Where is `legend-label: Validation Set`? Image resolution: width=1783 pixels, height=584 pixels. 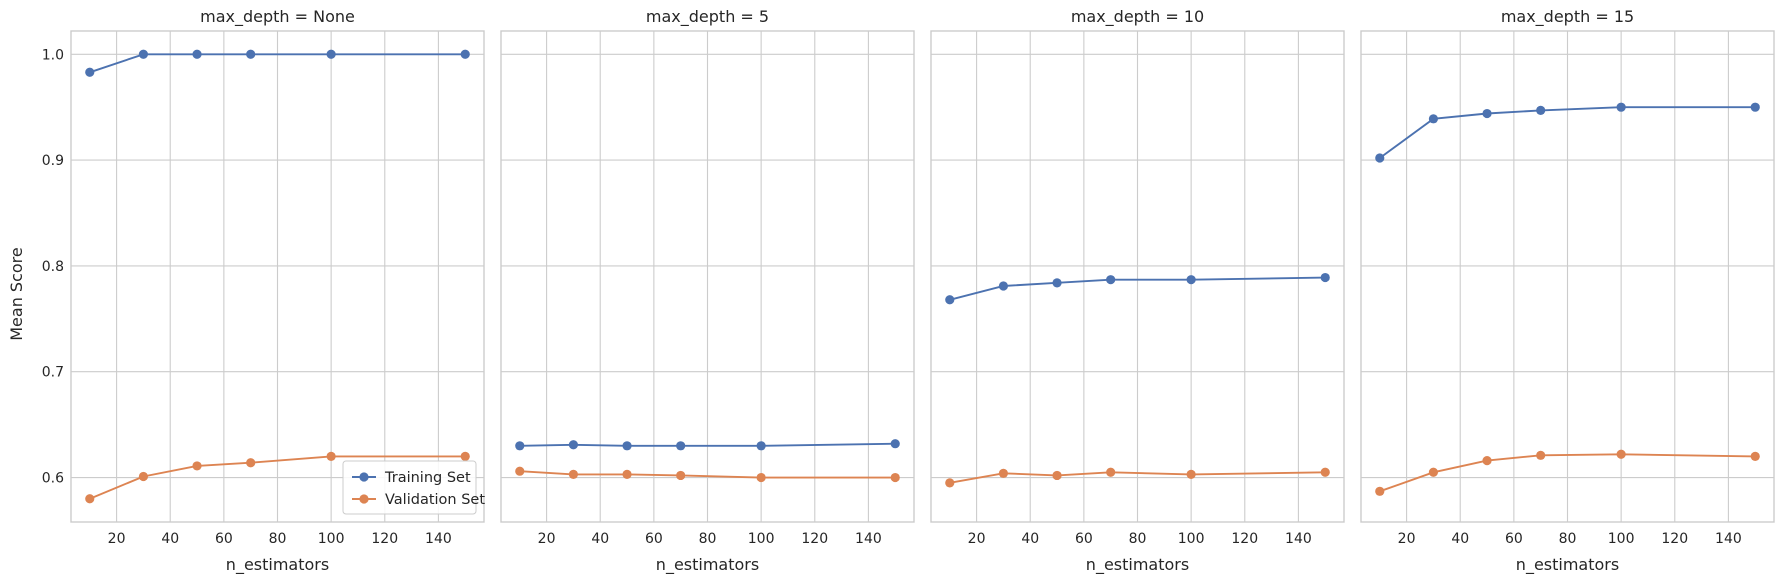
legend-label: Validation Set is located at coordinates (435, 500).